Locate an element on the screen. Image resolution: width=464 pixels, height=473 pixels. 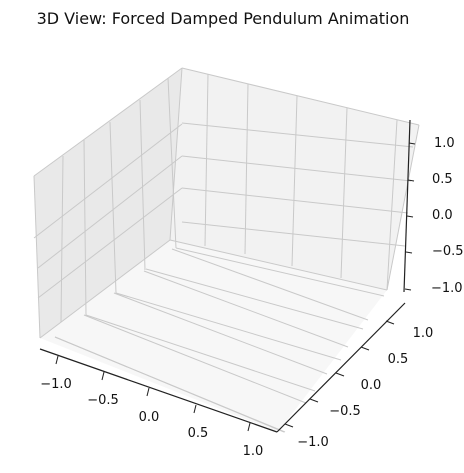
y-tick-label: −0.5 is located at coordinates (345, 411).